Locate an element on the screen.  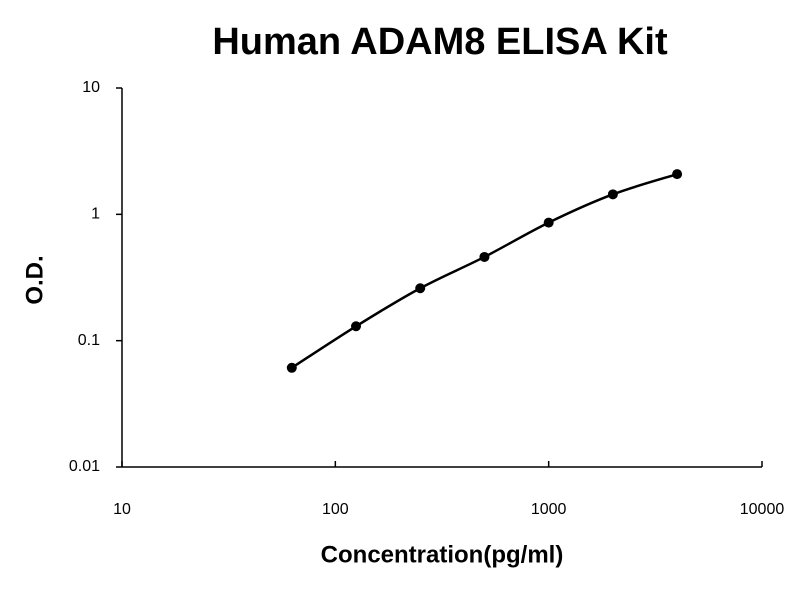
y-tick-label: 1 is located at coordinates (95, 214).